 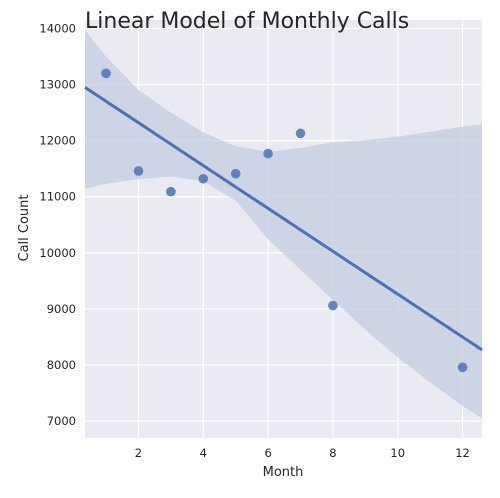 I want to click on y-tick-label: 13000, so click(x=57, y=85).